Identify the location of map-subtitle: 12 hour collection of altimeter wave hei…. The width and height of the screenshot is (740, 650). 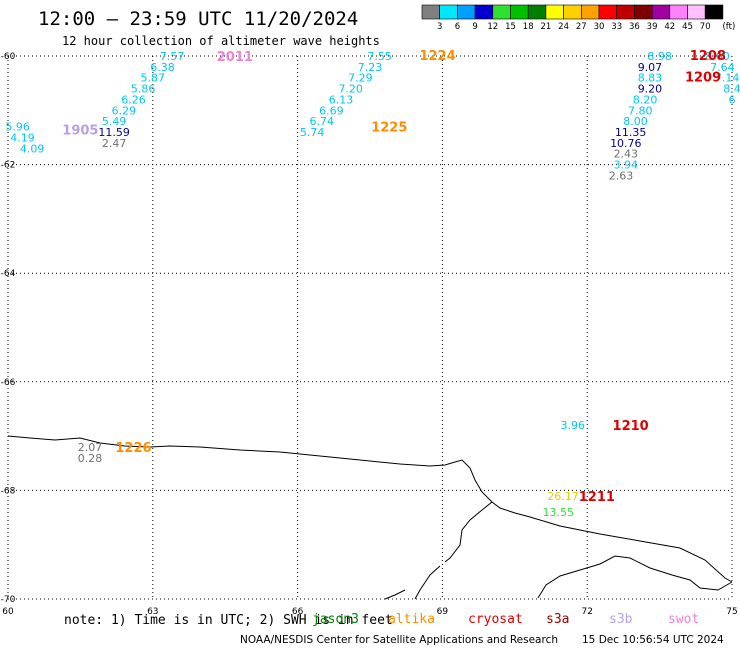
(221, 41).